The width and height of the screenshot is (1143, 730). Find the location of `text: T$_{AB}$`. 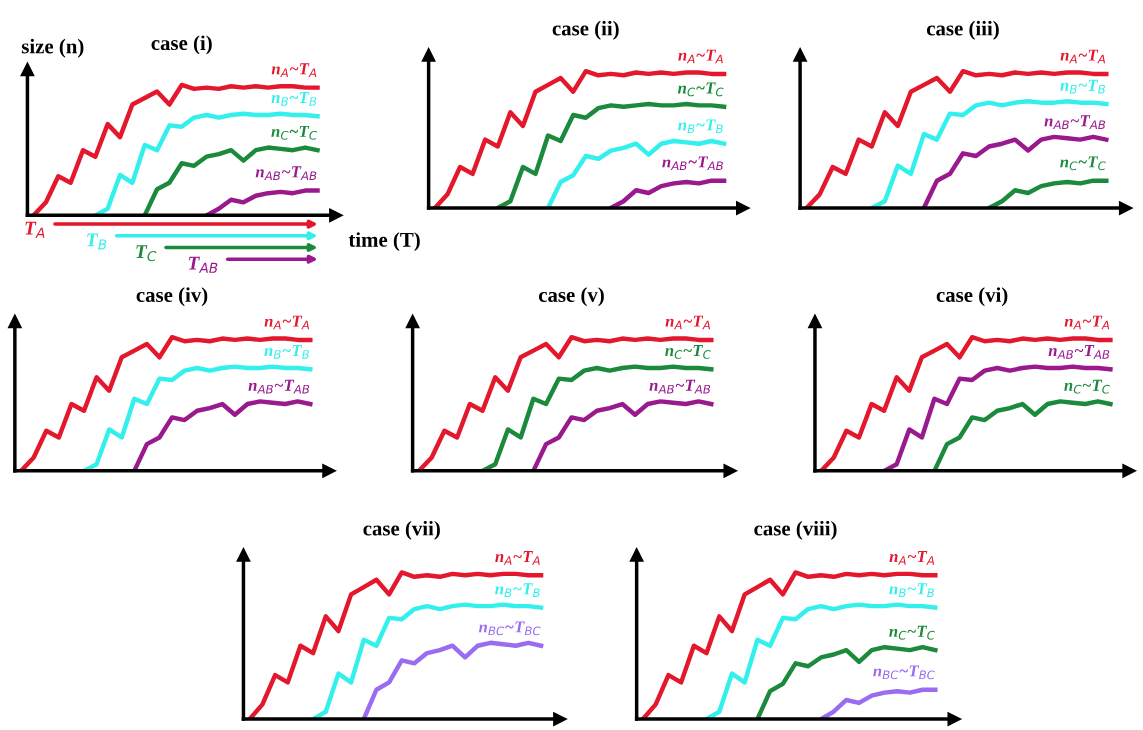

text: T$_{AB}$ is located at coordinates (203, 264).